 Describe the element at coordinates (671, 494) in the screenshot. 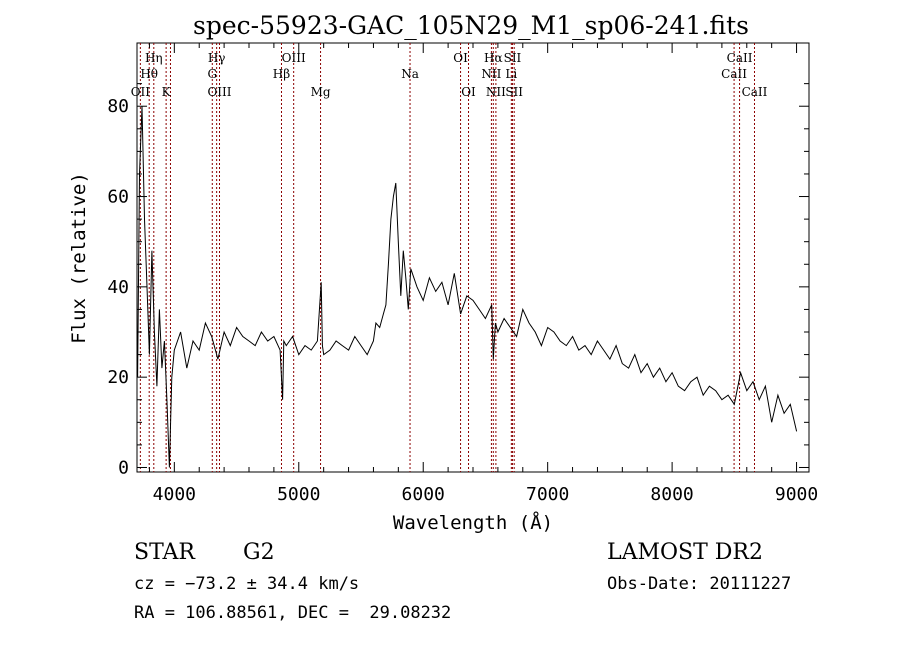

I see `x-tick-label: 8000` at that location.